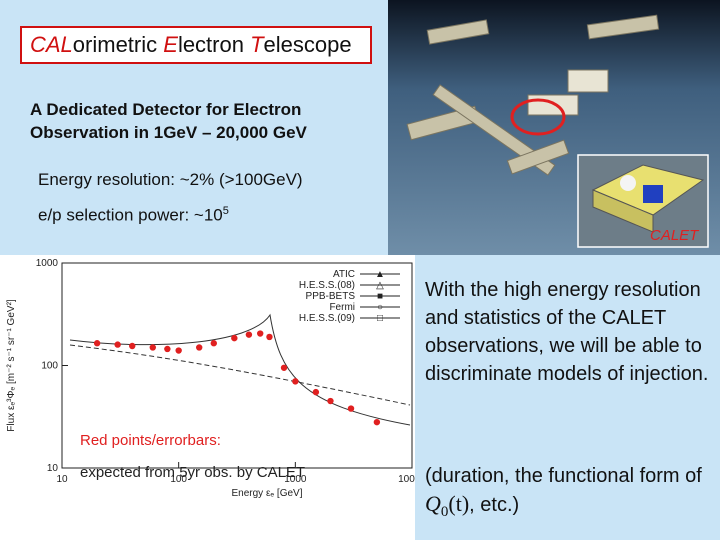 This screenshot has height=540, width=720. Describe the element at coordinates (51, 44) in the screenshot. I see `title-part: CAL` at that location.